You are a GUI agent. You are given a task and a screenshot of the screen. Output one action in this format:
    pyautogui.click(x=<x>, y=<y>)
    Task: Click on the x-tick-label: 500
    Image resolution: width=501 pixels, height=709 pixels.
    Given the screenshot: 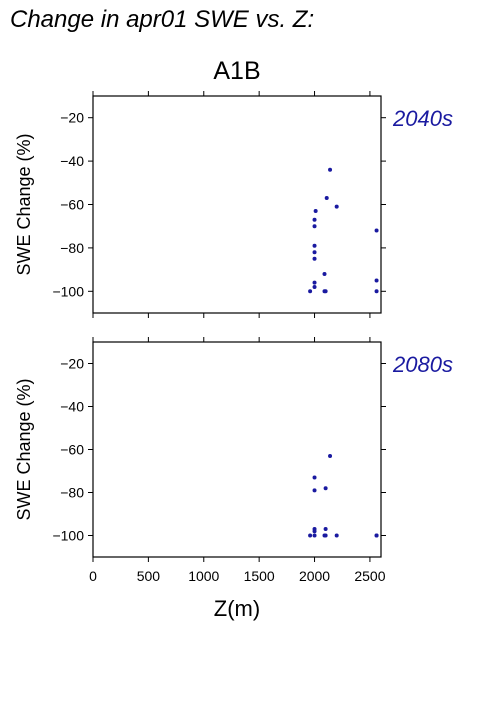 What is the action you would take?
    pyautogui.click(x=149, y=576)
    